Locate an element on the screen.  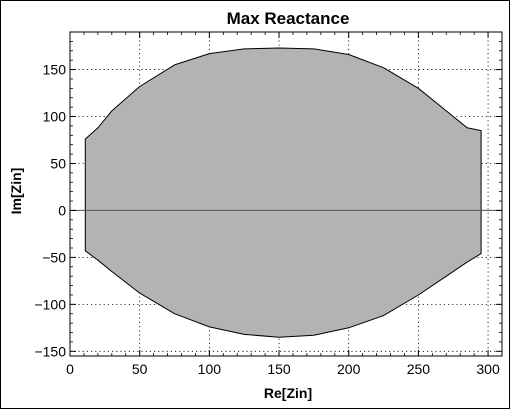
x-tick-label: 50 is located at coordinates (140, 369).